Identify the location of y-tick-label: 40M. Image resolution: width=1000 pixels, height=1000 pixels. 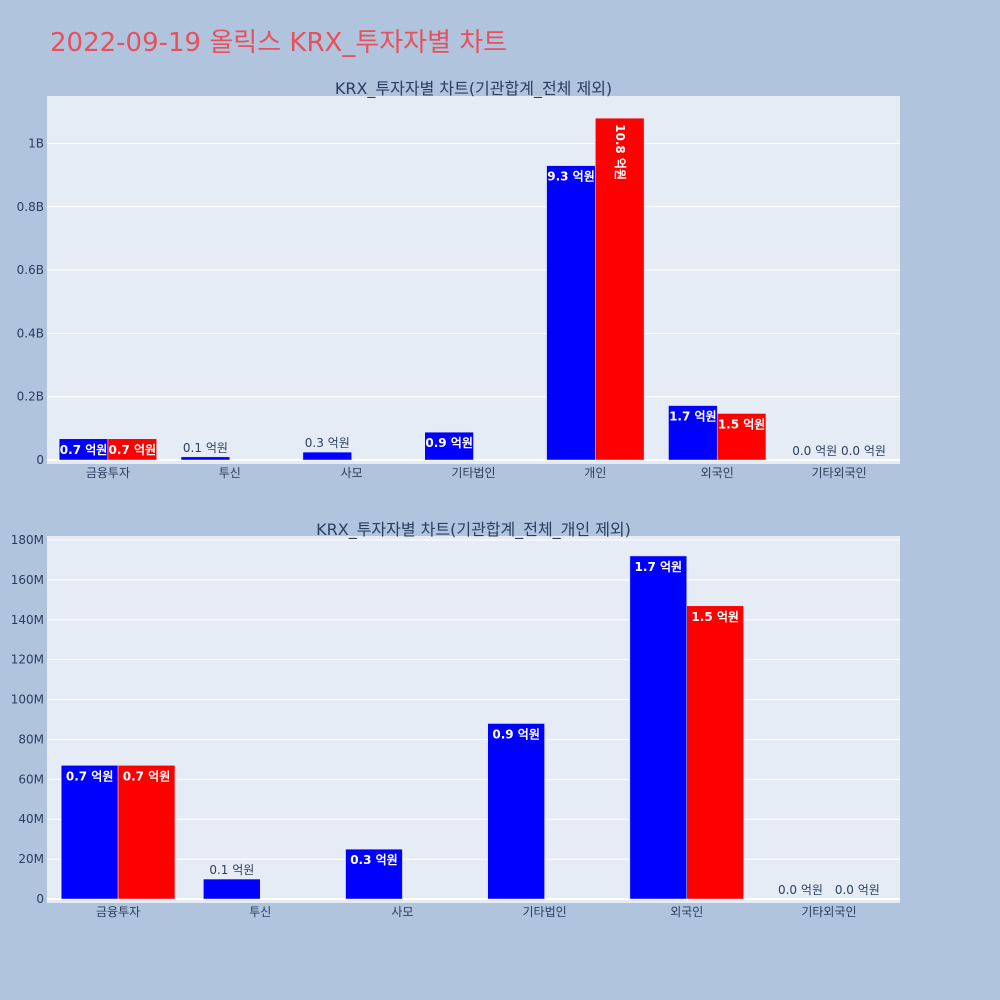
(31, 819).